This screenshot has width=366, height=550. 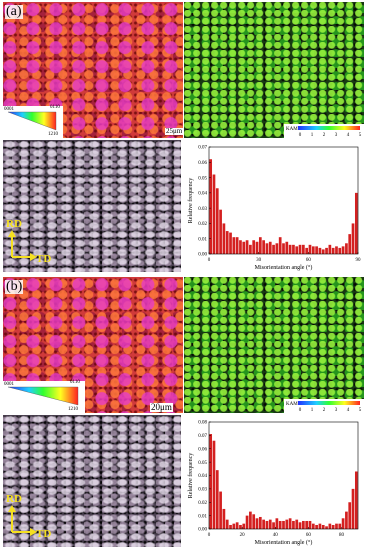 What do you see at coordinates (209, 260) in the screenshot?
I see `x-tick-label: 0` at bounding box center [209, 260].